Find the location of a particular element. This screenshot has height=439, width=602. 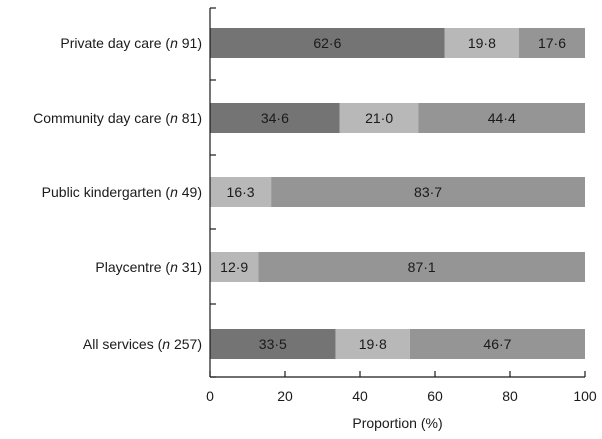

bar-value-label: 17·6 is located at coordinates (552, 43).